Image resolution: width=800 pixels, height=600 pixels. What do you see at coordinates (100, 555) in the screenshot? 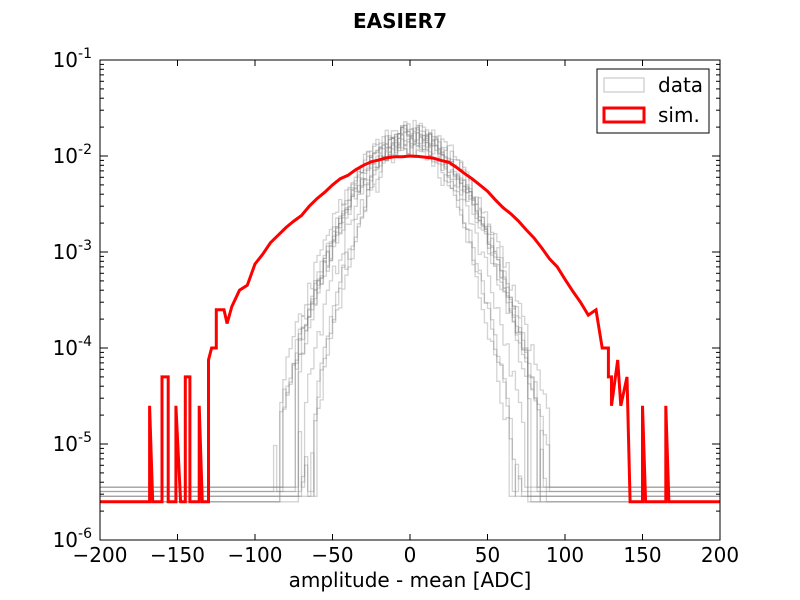
I see `x-tick-label: −200` at bounding box center [100, 555].